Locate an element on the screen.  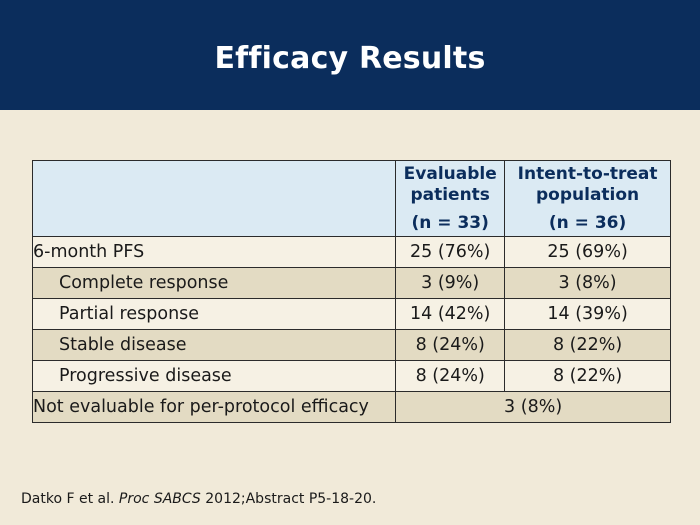
citation-authors: Datko F et al. is located at coordinates (70, 499).